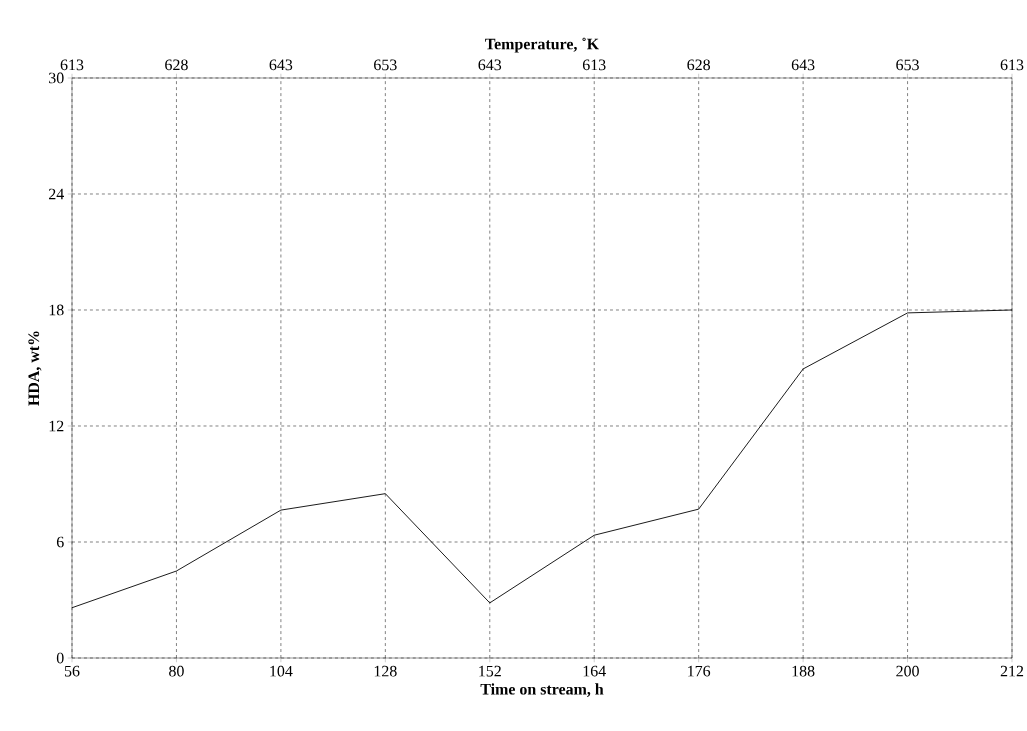  I want to click on x-tick-label: 56, so click(72, 671).